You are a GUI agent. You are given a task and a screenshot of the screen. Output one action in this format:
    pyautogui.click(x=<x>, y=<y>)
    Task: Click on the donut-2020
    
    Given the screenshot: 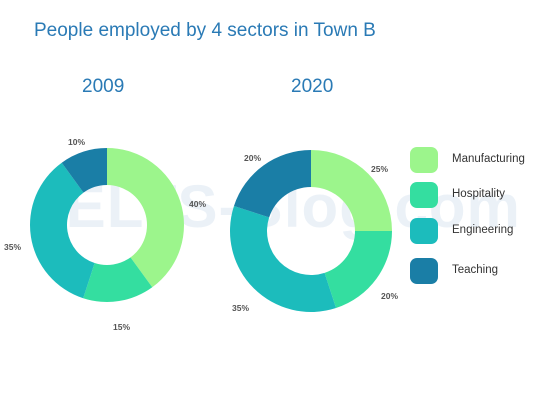 What is the action you would take?
    pyautogui.click(x=311, y=231)
    